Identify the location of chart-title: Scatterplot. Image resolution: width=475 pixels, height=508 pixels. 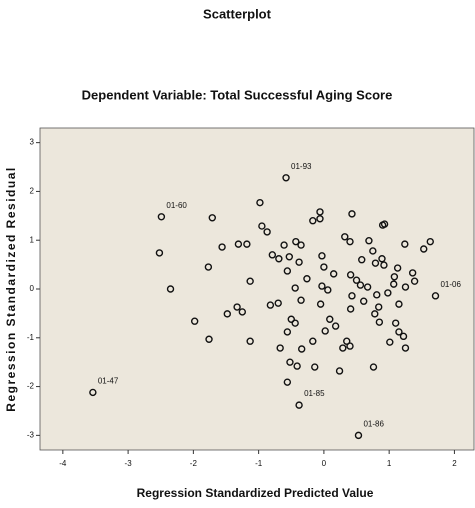
(237, 13).